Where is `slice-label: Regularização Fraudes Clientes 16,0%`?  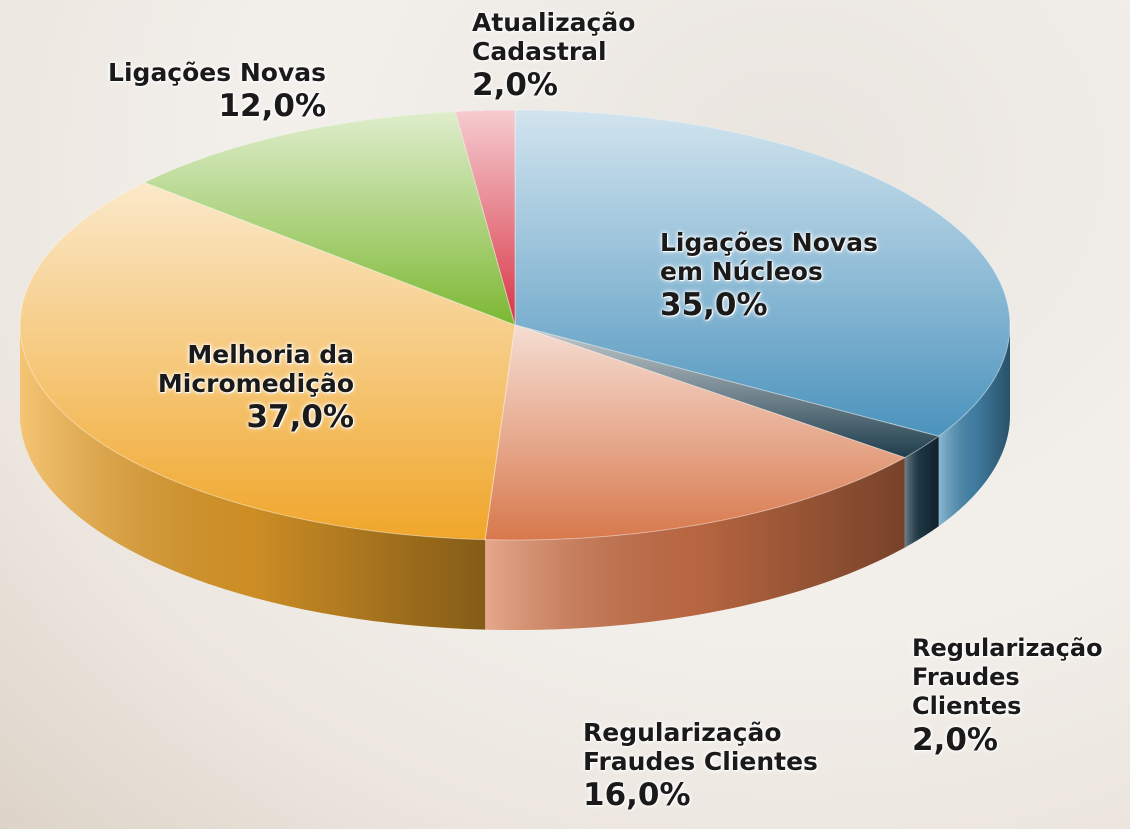
slice-label: Regularização Fraudes Clientes 16,0% is located at coordinates (700, 765).